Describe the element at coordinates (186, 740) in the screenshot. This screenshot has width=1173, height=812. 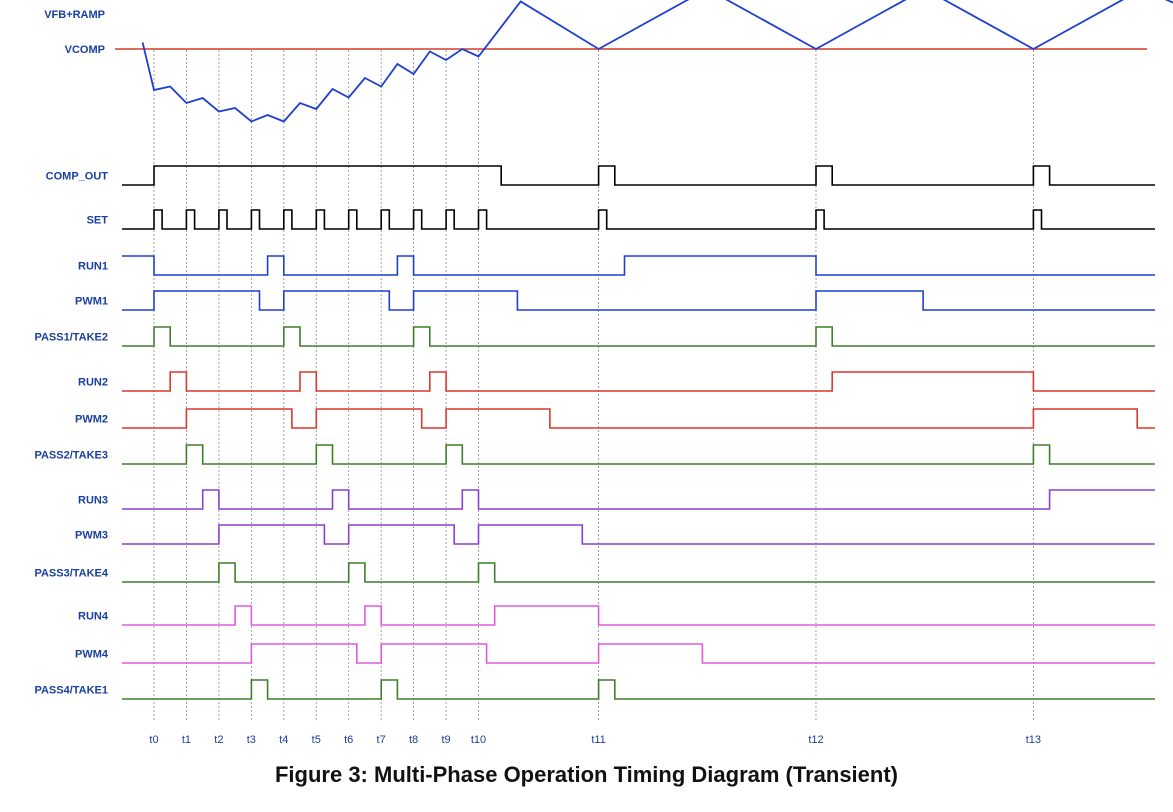
I see `time-label-t1: t1` at that location.